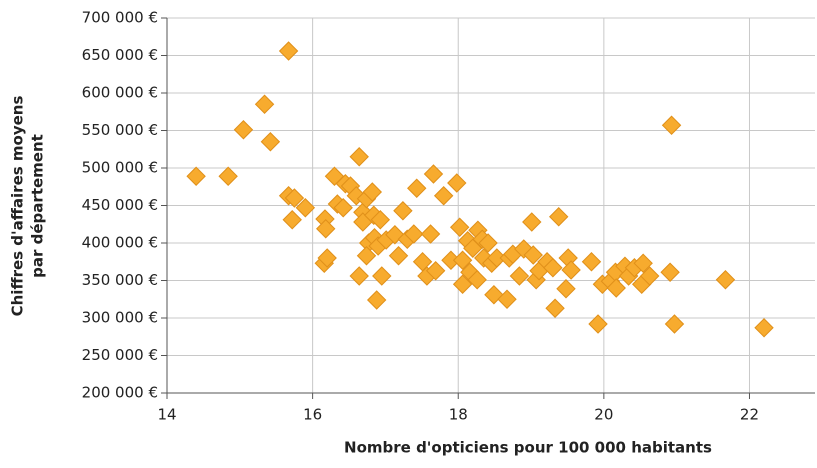 This screenshot has height=468, width=817. What do you see at coordinates (120, 243) in the screenshot?
I see `y-tick-label: 400 000 €` at bounding box center [120, 243].